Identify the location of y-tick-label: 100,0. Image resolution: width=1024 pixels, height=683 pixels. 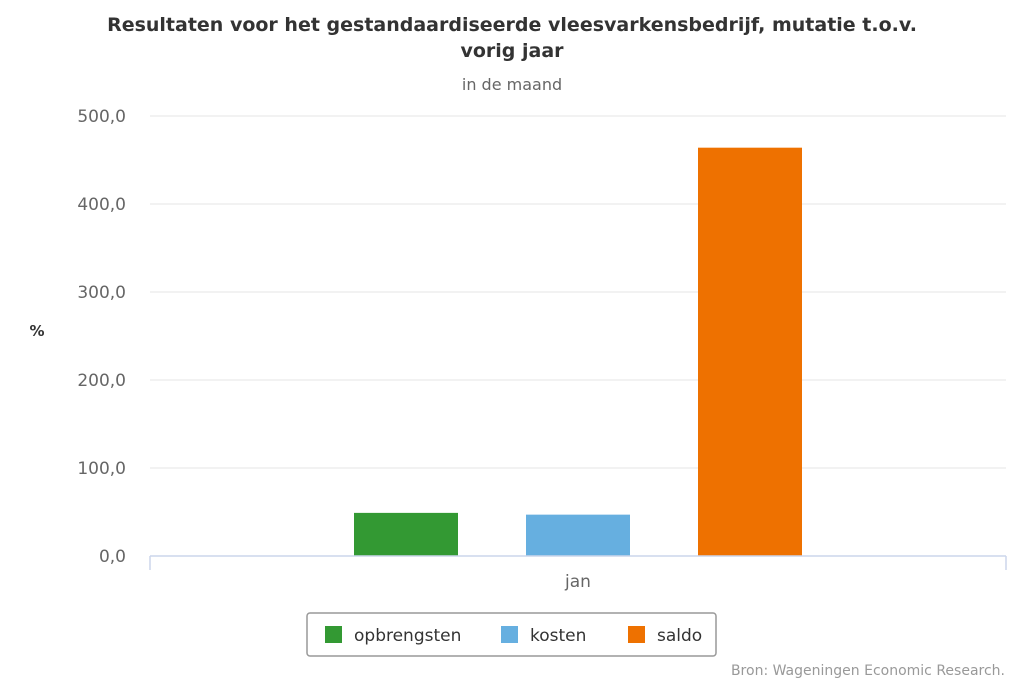
(101, 469).